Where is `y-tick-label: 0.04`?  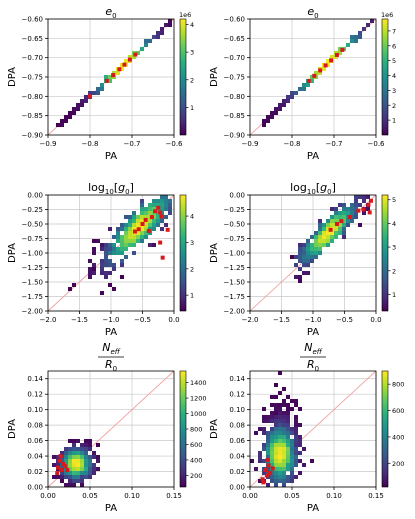
y-tick-label: 0.04 is located at coordinates (237, 457).